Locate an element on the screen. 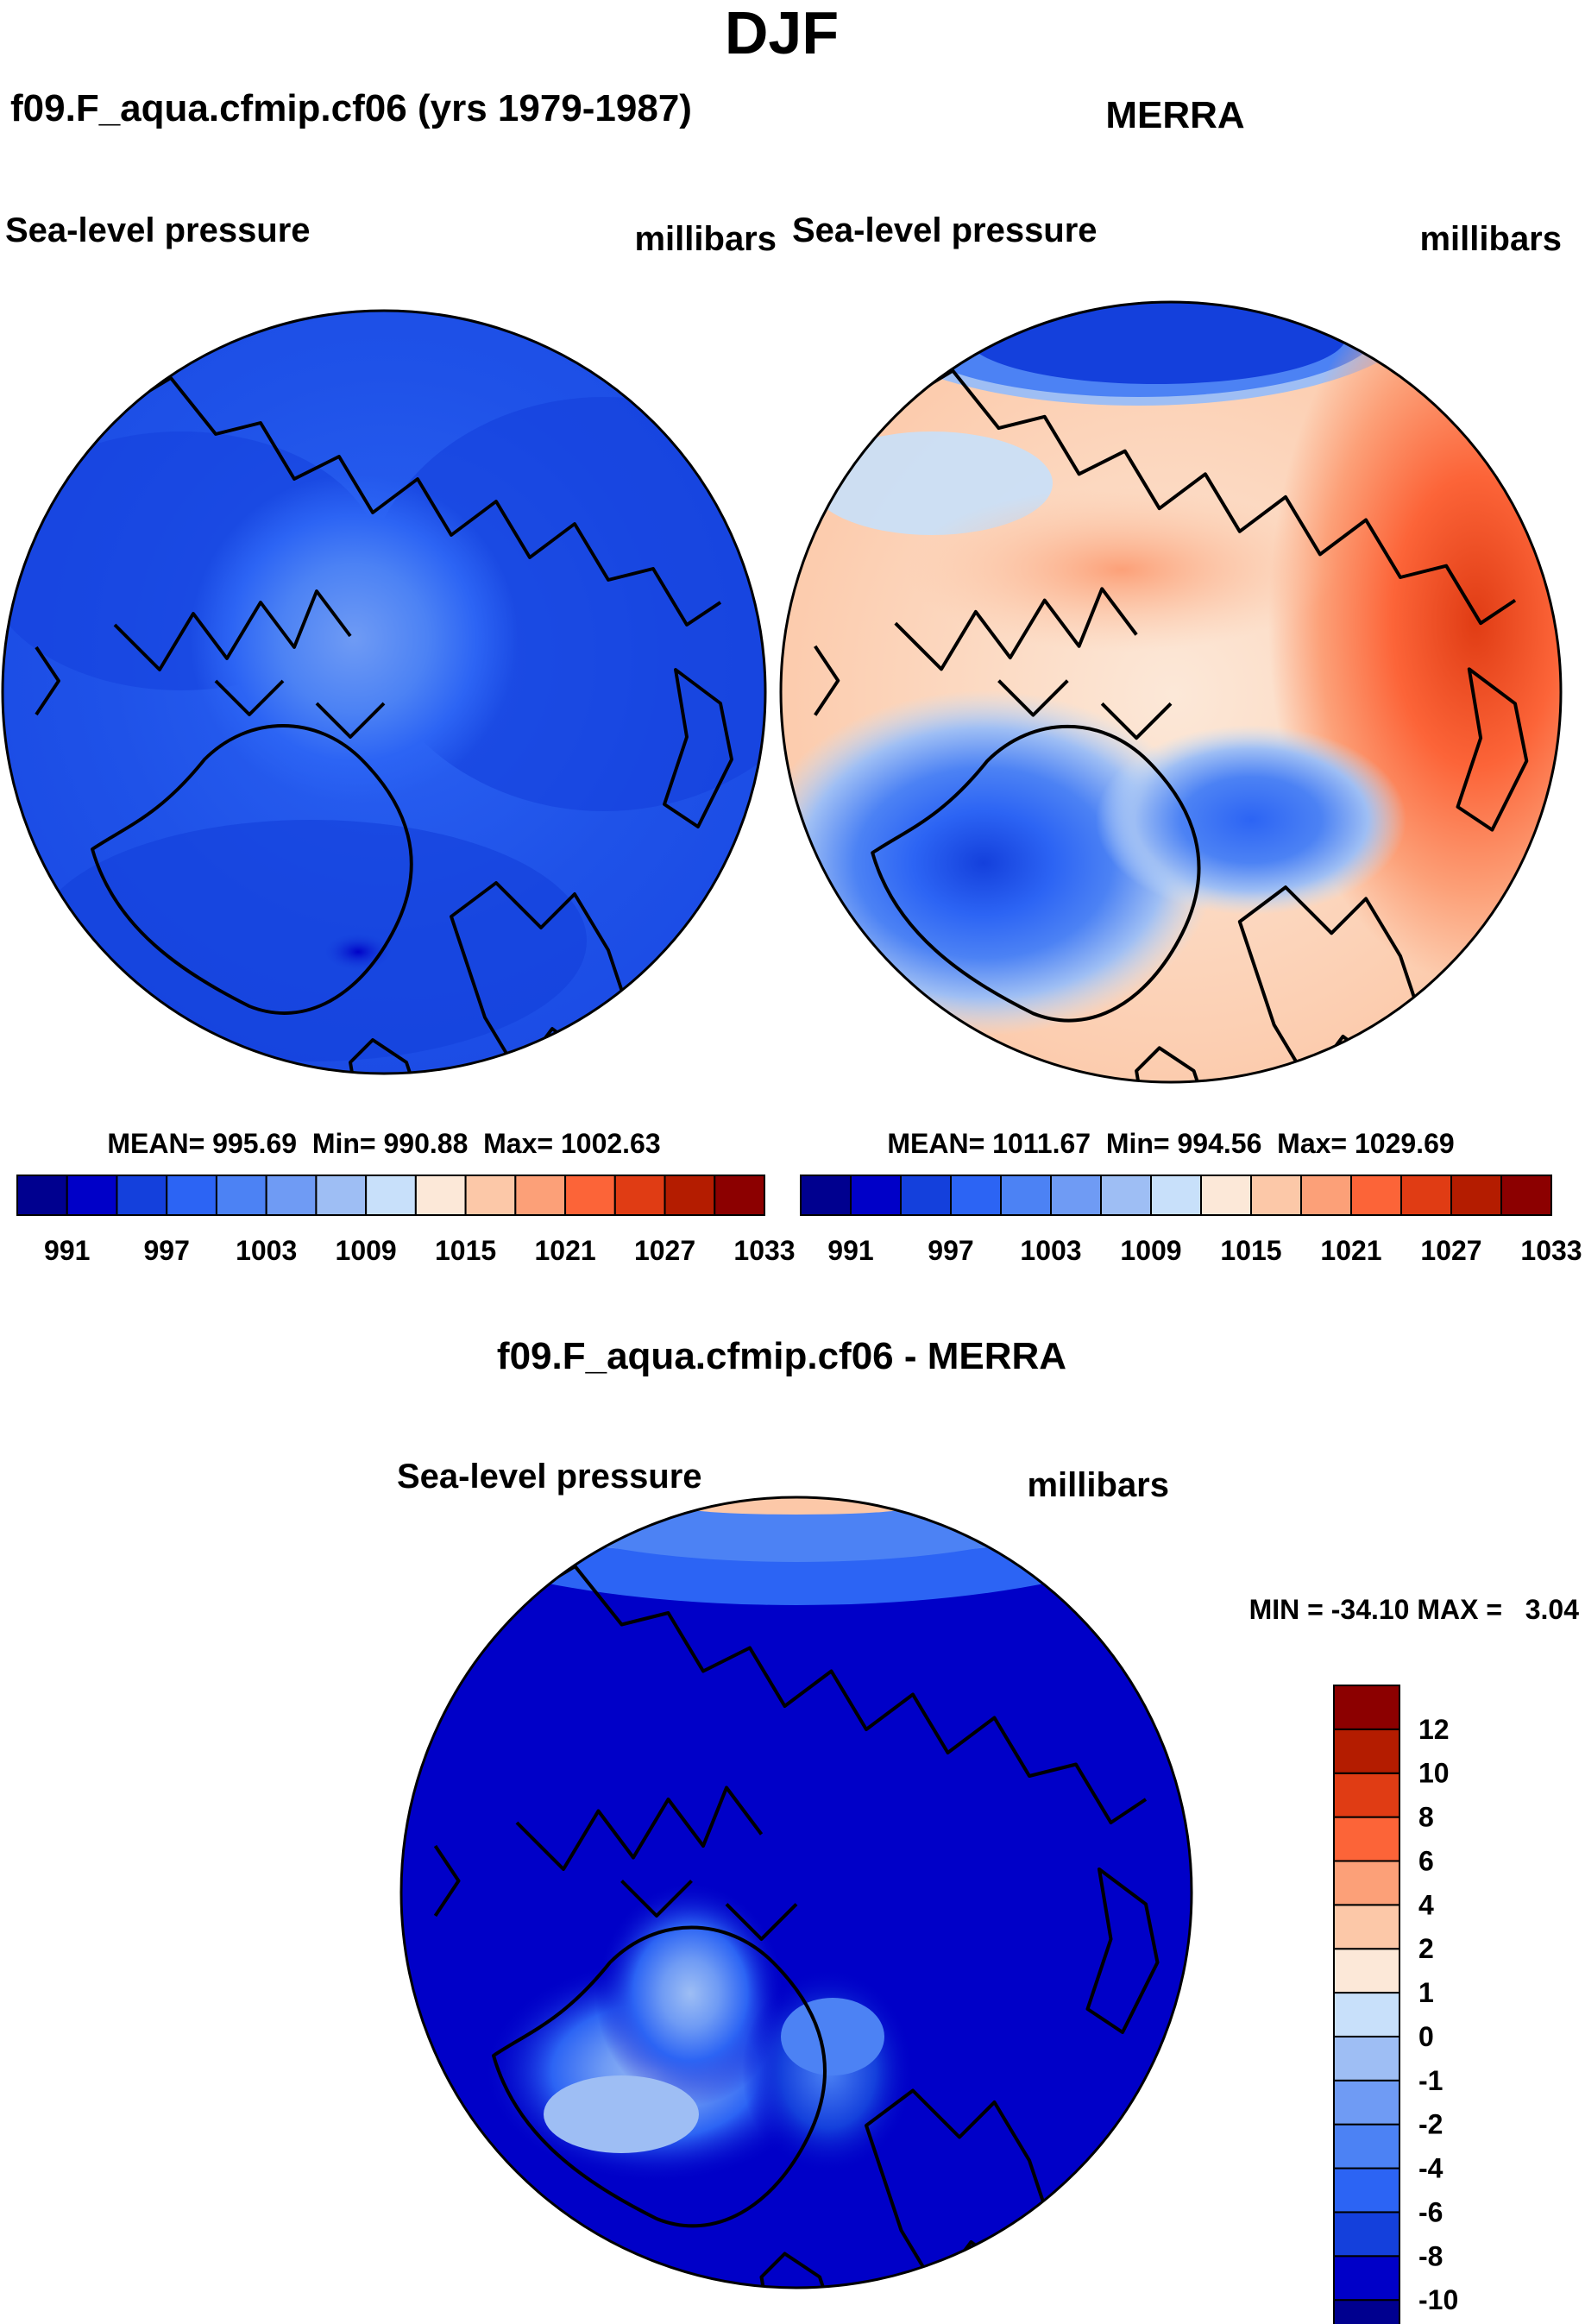 The image size is (1585, 2324). colorbar-tick-label: -6 is located at coordinates (1430, 2211).